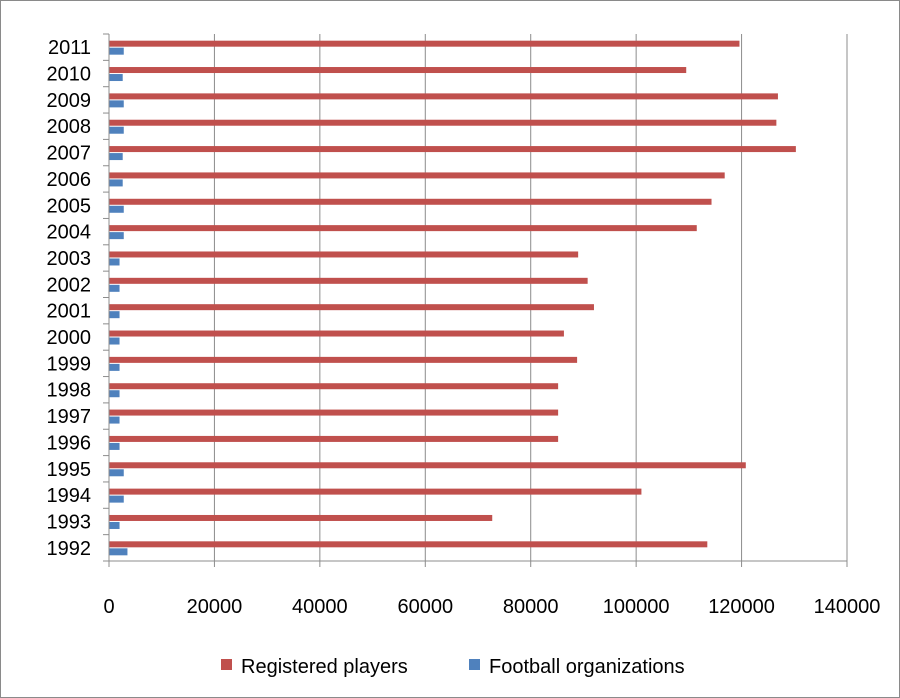 The image size is (900, 698). I want to click on bar-registered-players-1997, so click(334, 412).